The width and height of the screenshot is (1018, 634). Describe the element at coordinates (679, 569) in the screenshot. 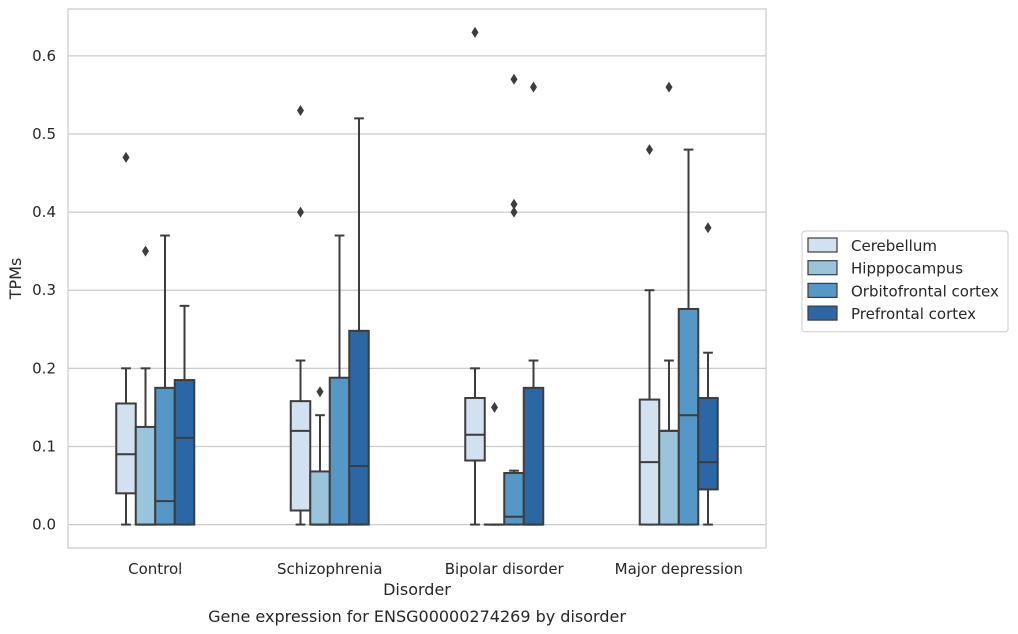

I see `x-tick-label: Major depression` at that location.